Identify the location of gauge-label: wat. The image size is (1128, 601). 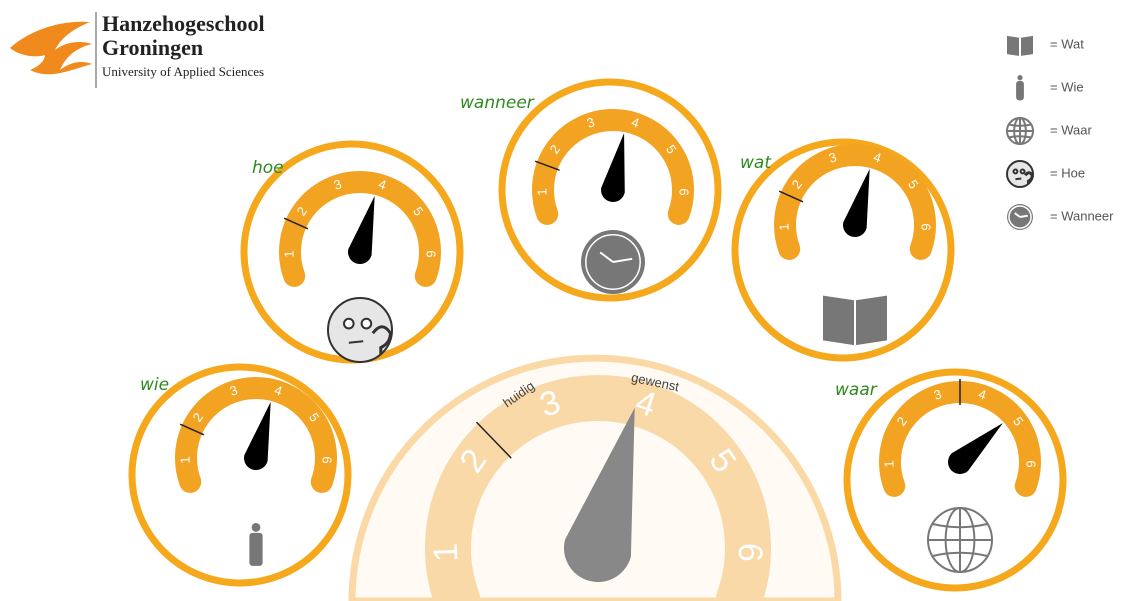
(756, 163).